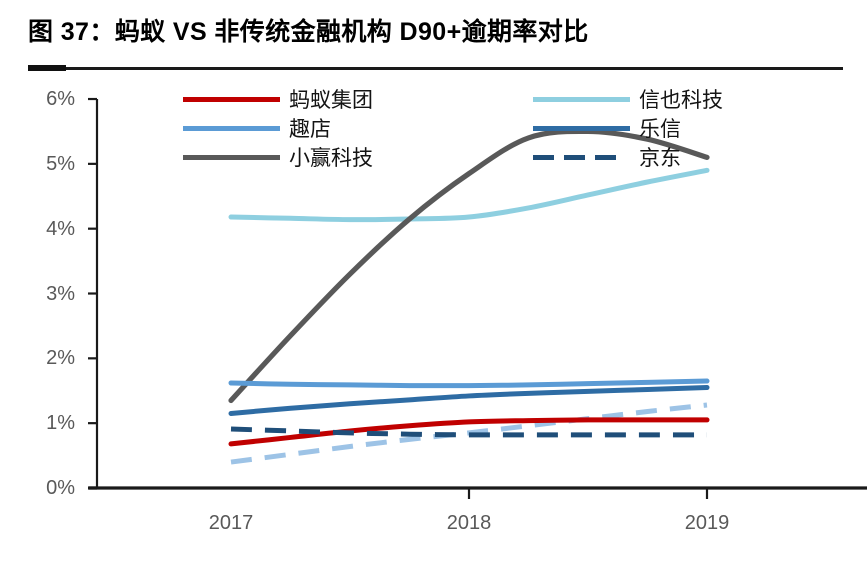 The width and height of the screenshot is (867, 580). What do you see at coordinates (435, 68) in the screenshot?
I see `title-divider` at bounding box center [435, 68].